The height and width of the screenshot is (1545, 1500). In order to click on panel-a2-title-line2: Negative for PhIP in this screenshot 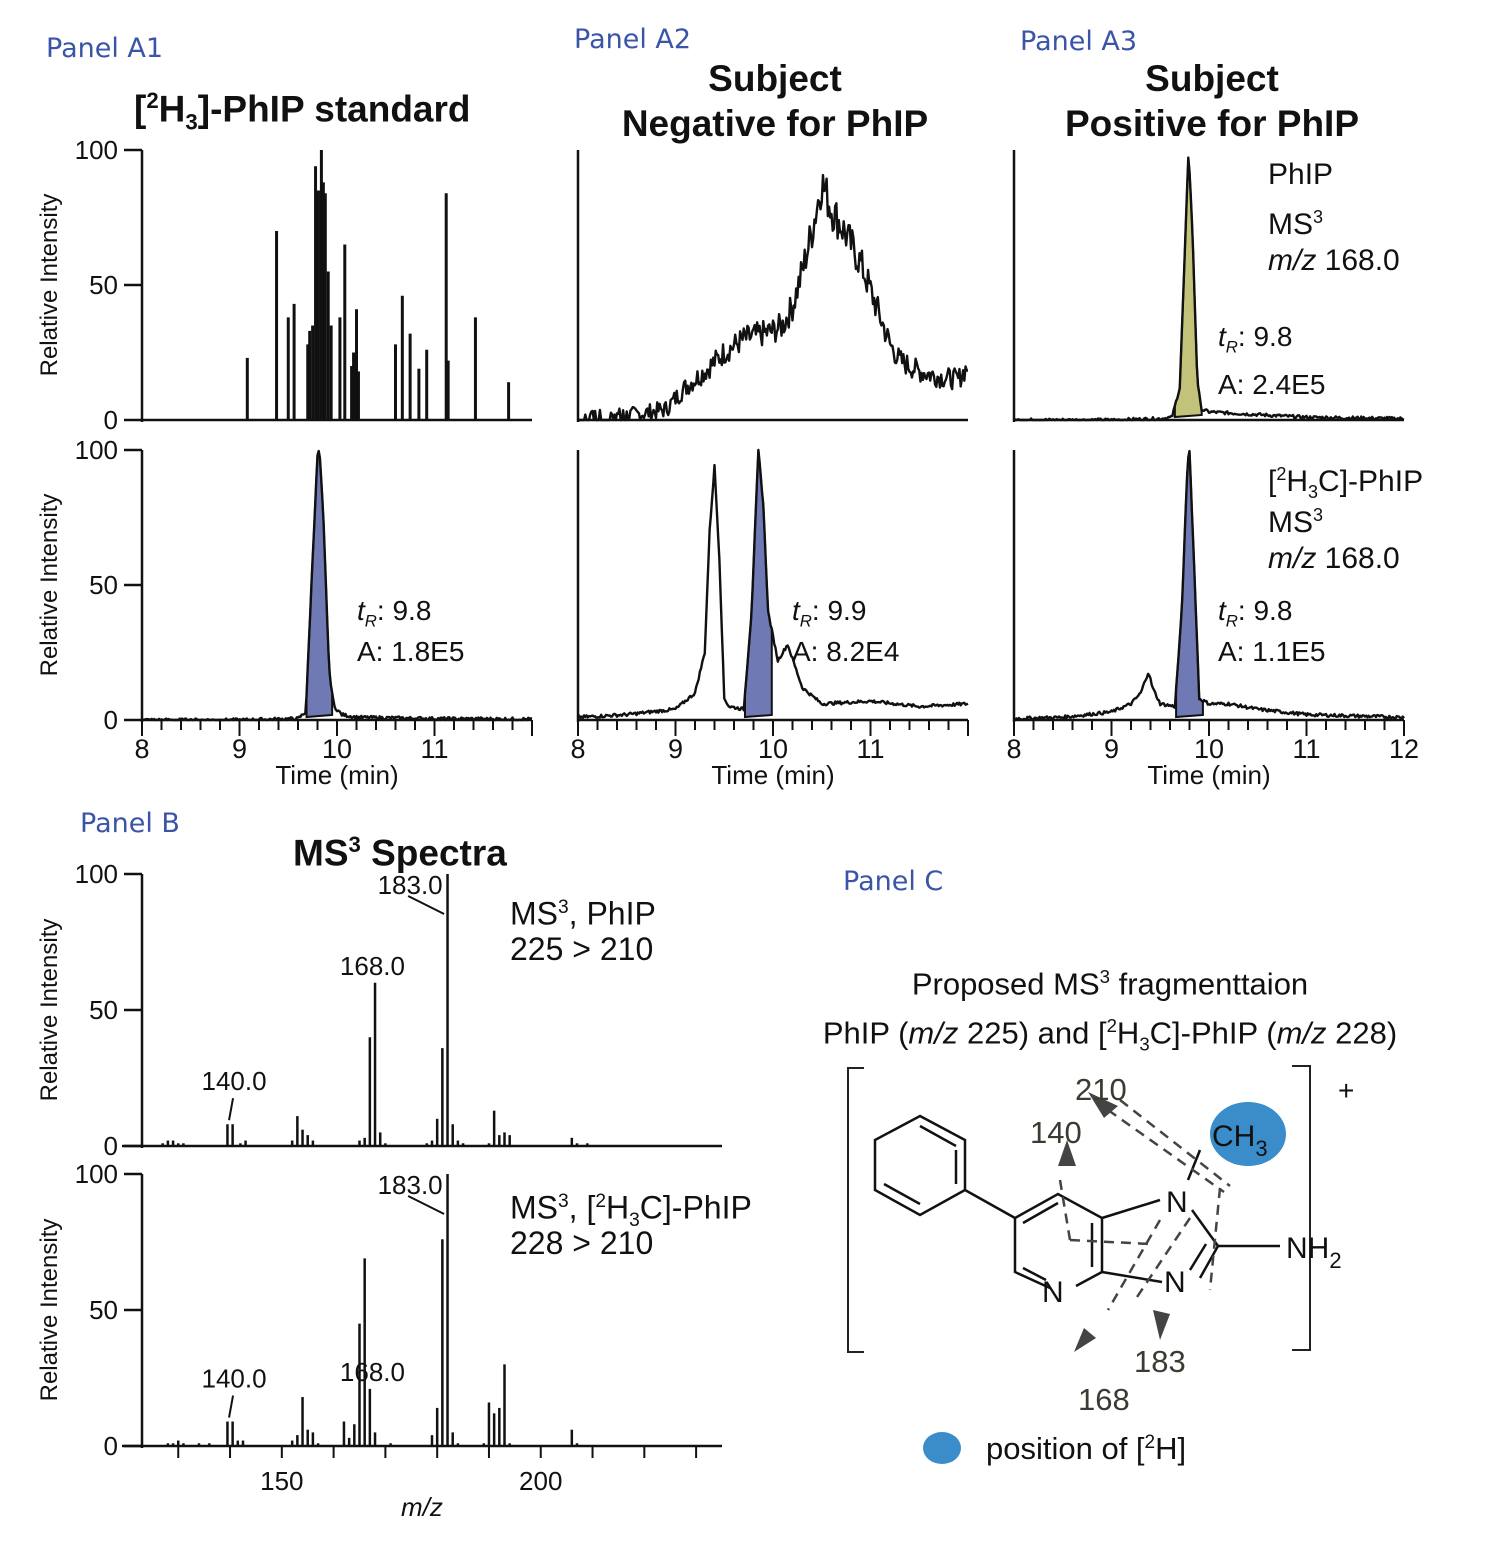, I will do `click(775, 123)`.